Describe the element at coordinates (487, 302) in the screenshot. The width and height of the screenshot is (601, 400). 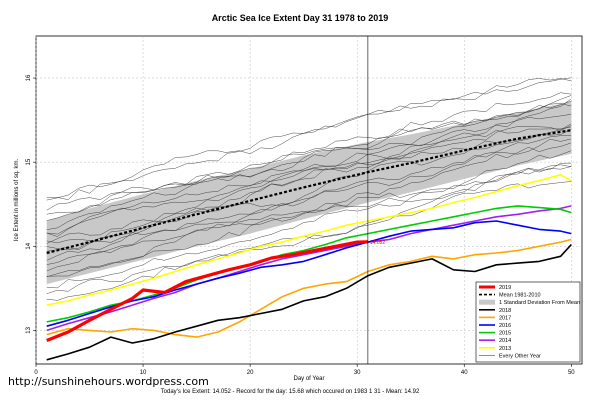
I see `legend-swatch` at that location.